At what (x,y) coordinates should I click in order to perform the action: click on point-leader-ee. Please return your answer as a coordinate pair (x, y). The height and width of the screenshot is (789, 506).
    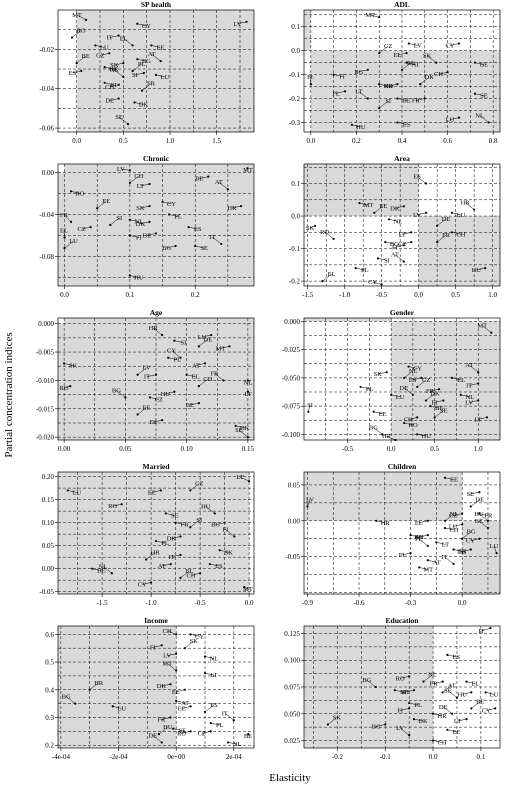
    Looking at the image, I should click on (452, 731).